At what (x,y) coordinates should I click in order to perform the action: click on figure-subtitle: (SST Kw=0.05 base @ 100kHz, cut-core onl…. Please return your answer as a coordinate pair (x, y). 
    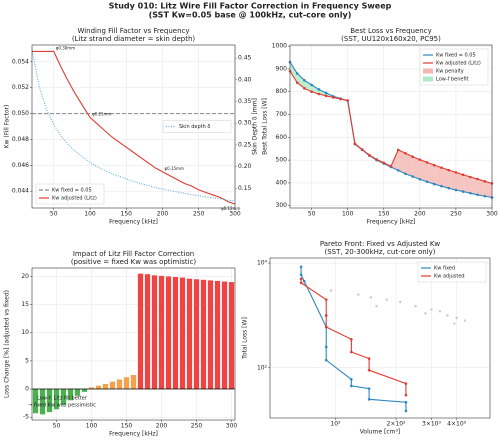
    Looking at the image, I should click on (250, 15).